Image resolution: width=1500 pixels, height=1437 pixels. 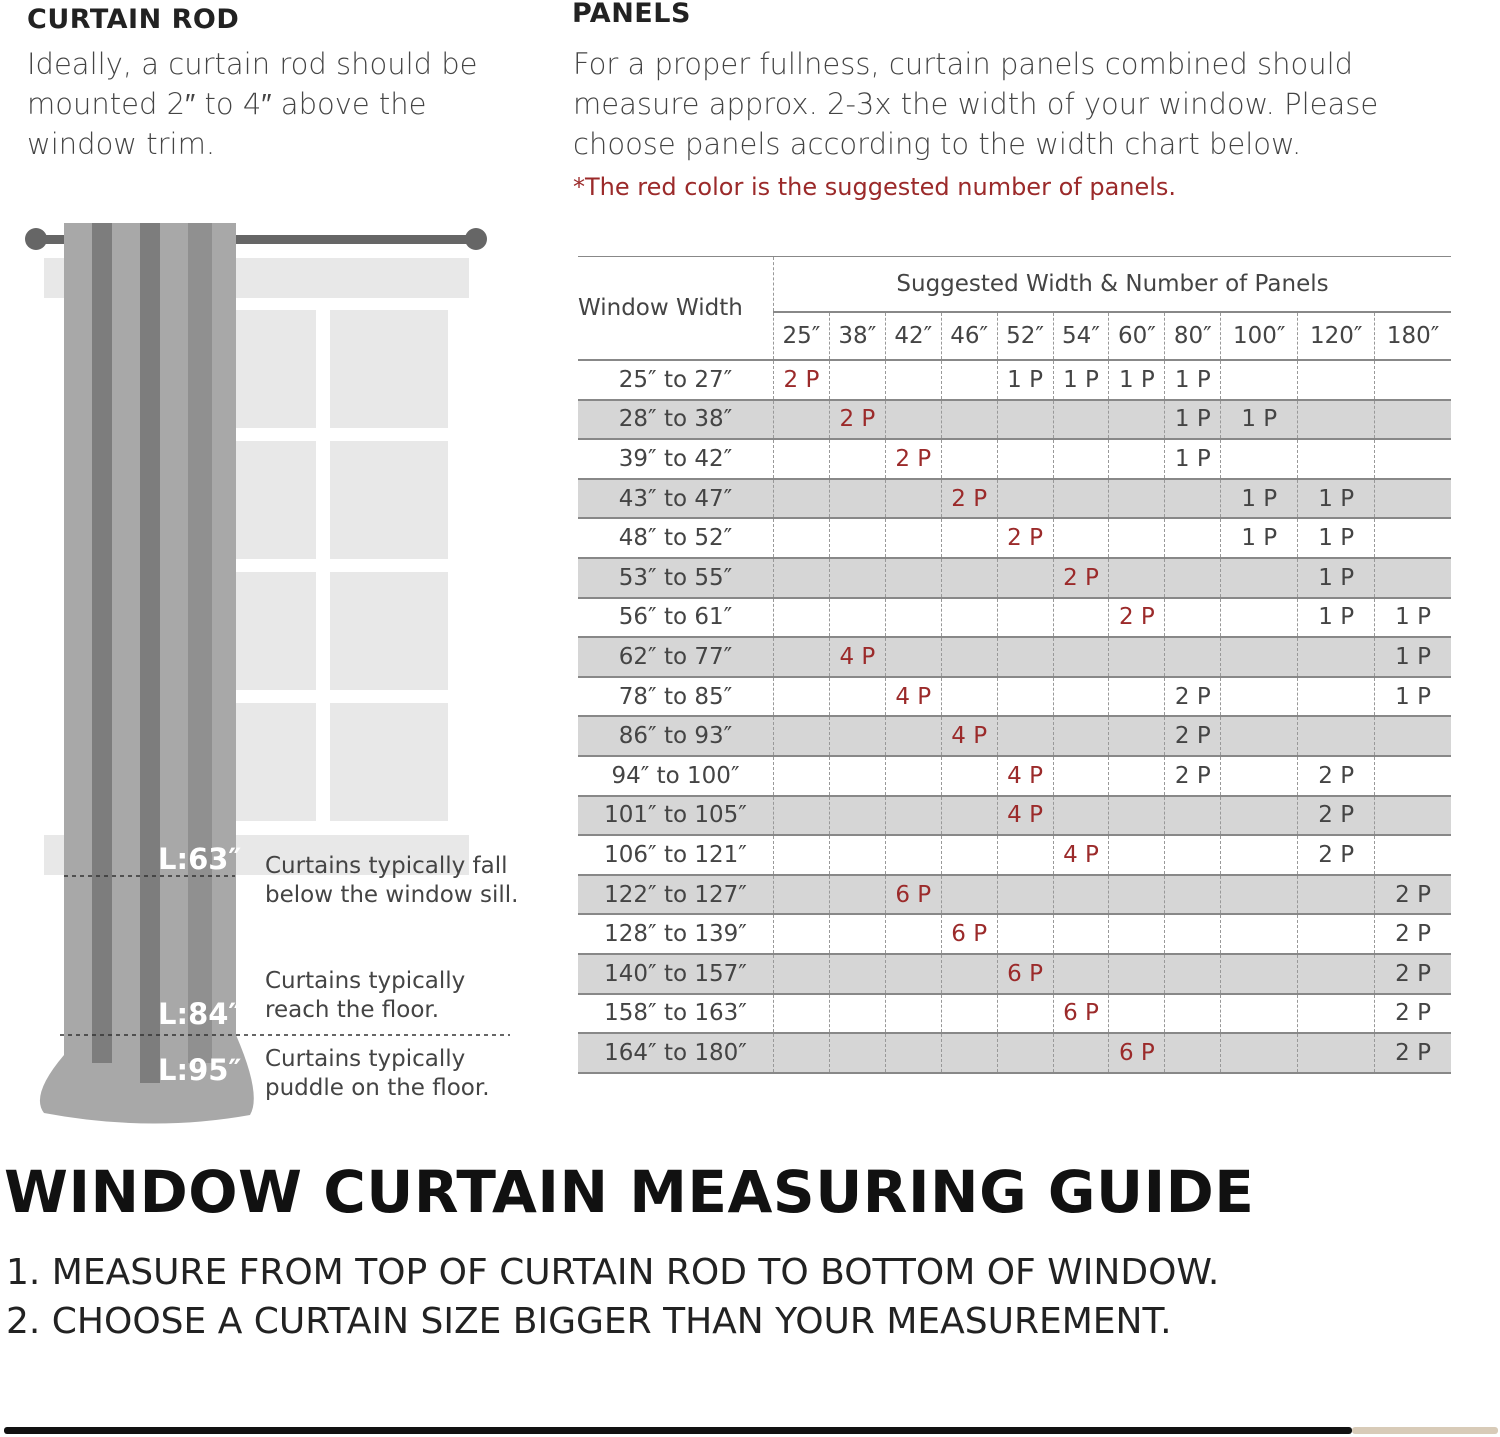 I want to click on length-label-95: L:95″, so click(x=200, y=1070).